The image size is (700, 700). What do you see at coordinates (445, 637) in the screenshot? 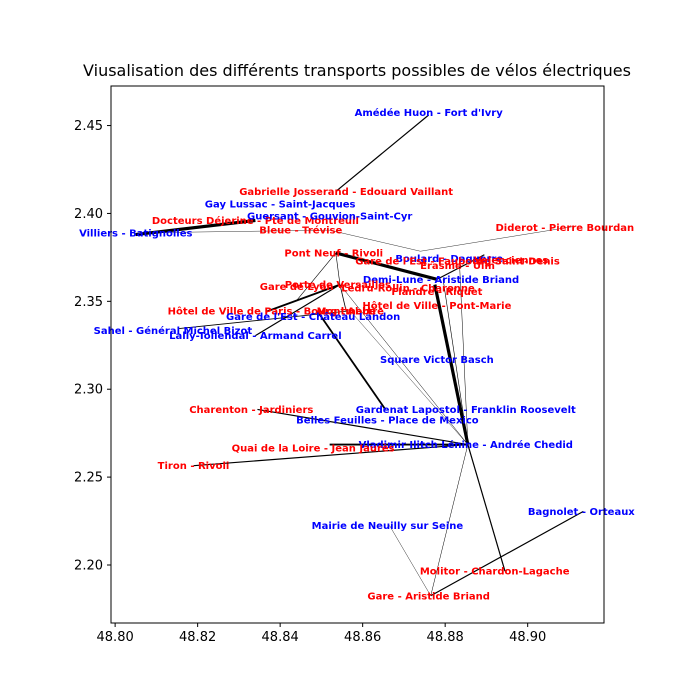
I see `x-tick-label: 48.88` at bounding box center [445, 637].